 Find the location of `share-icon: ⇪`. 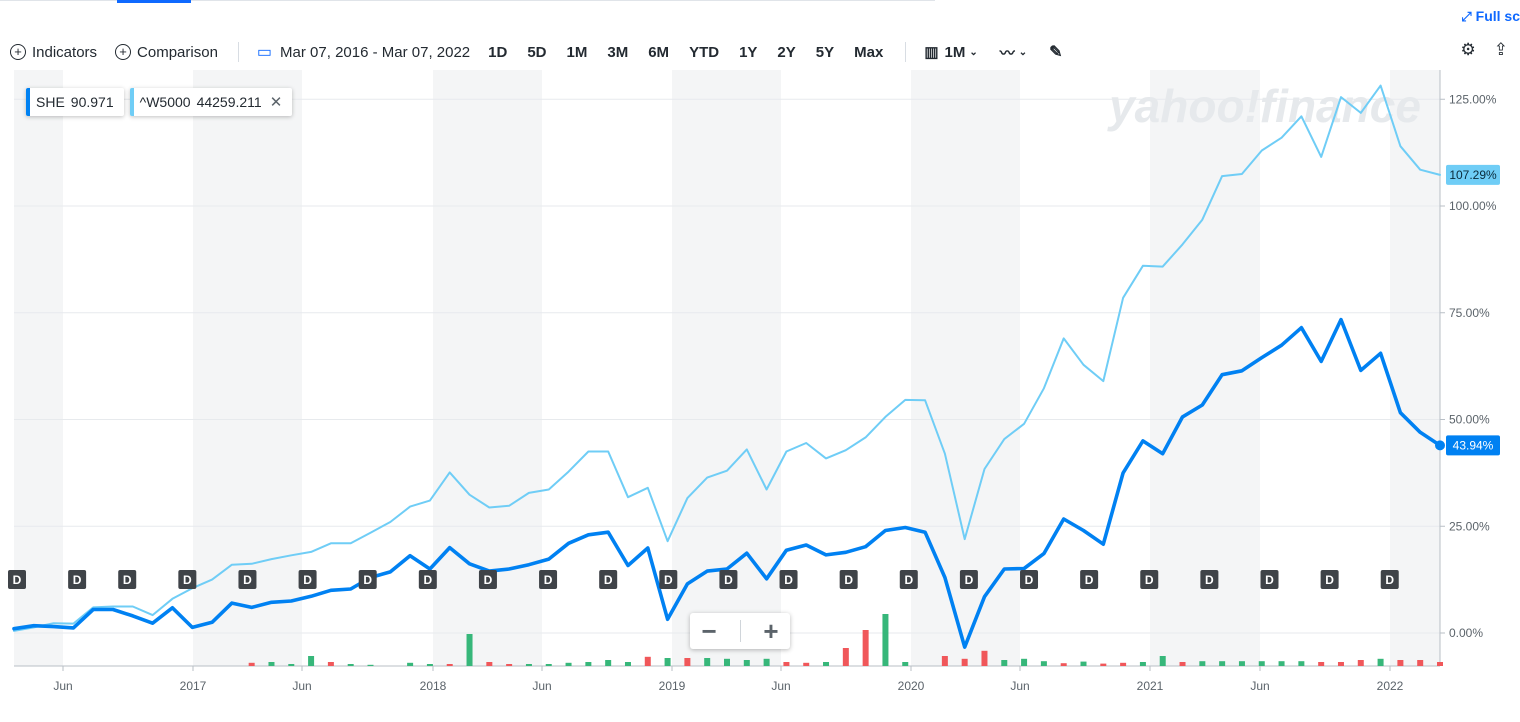

share-icon: ⇪ is located at coordinates (1500, 49).